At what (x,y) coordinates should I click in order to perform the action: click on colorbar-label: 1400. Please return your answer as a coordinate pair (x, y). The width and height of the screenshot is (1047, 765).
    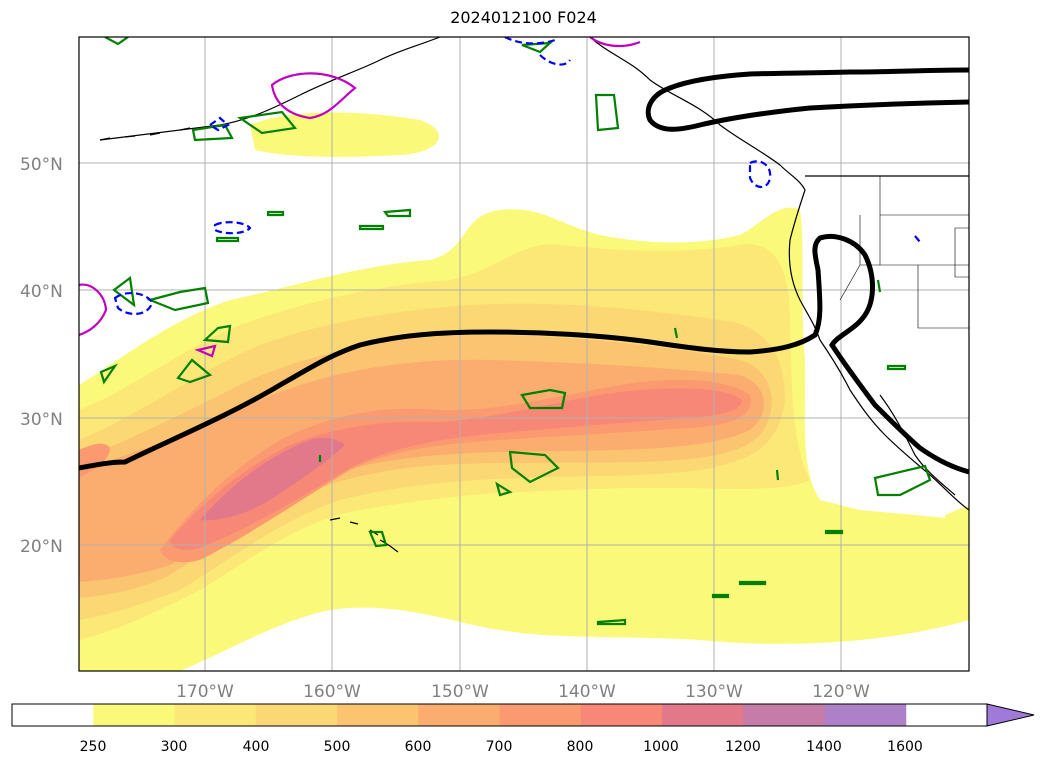
    Looking at the image, I should click on (824, 747).